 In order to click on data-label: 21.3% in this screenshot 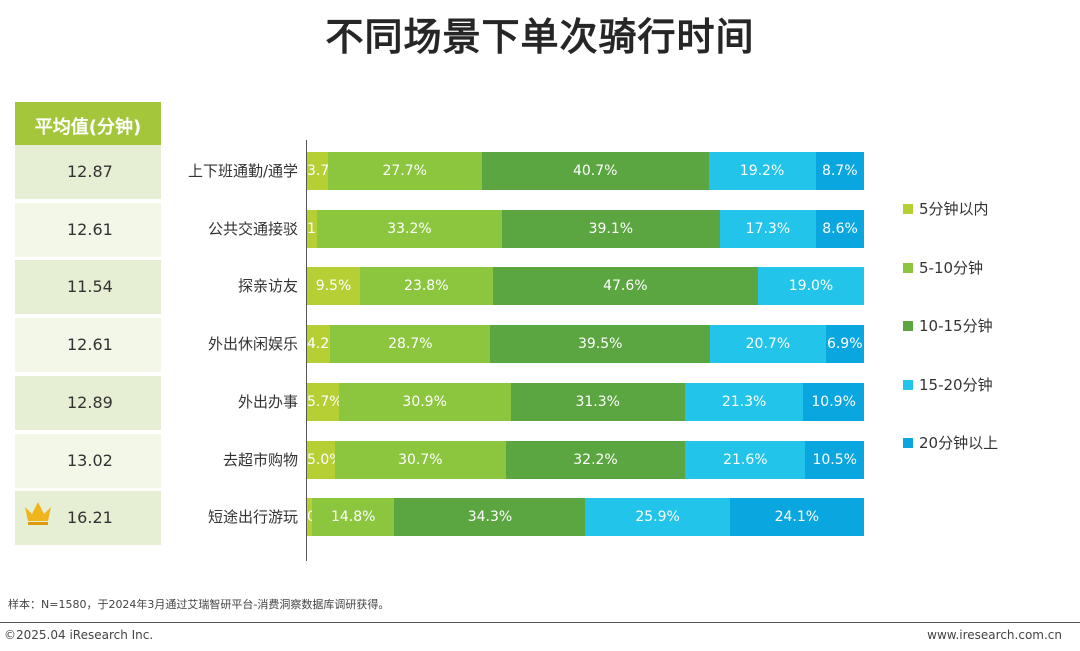, I will do `click(744, 401)`.